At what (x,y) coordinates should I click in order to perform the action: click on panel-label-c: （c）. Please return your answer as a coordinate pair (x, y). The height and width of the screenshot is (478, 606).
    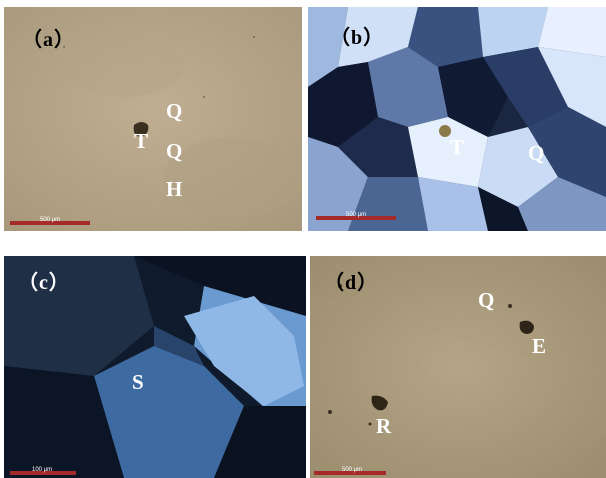
    Looking at the image, I should click on (44, 283).